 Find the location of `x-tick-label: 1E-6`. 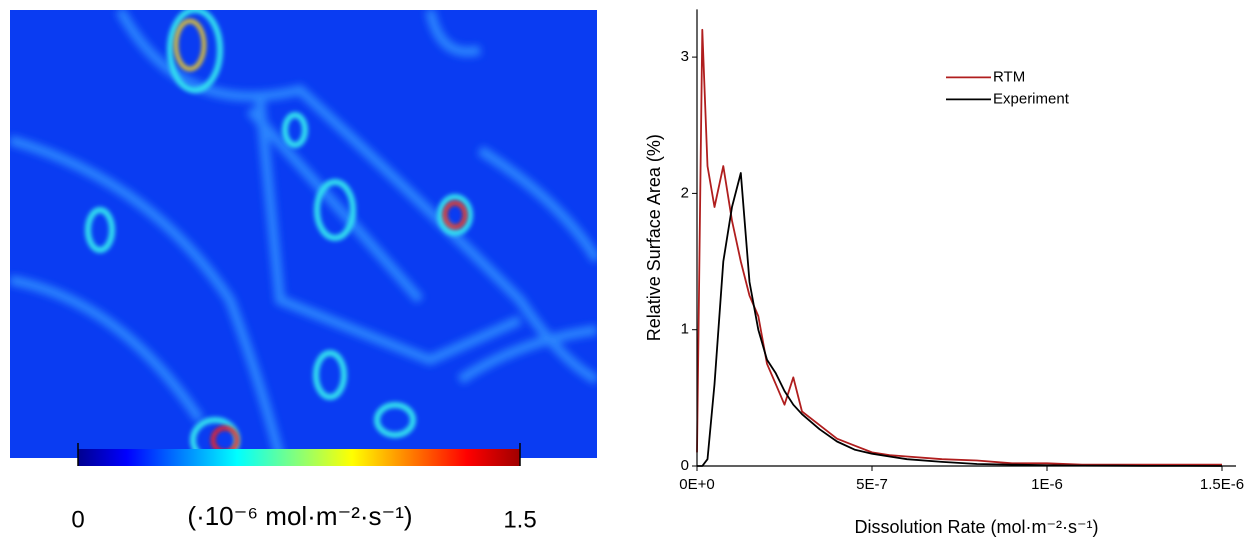

x-tick-label: 1E-6 is located at coordinates (1047, 484).